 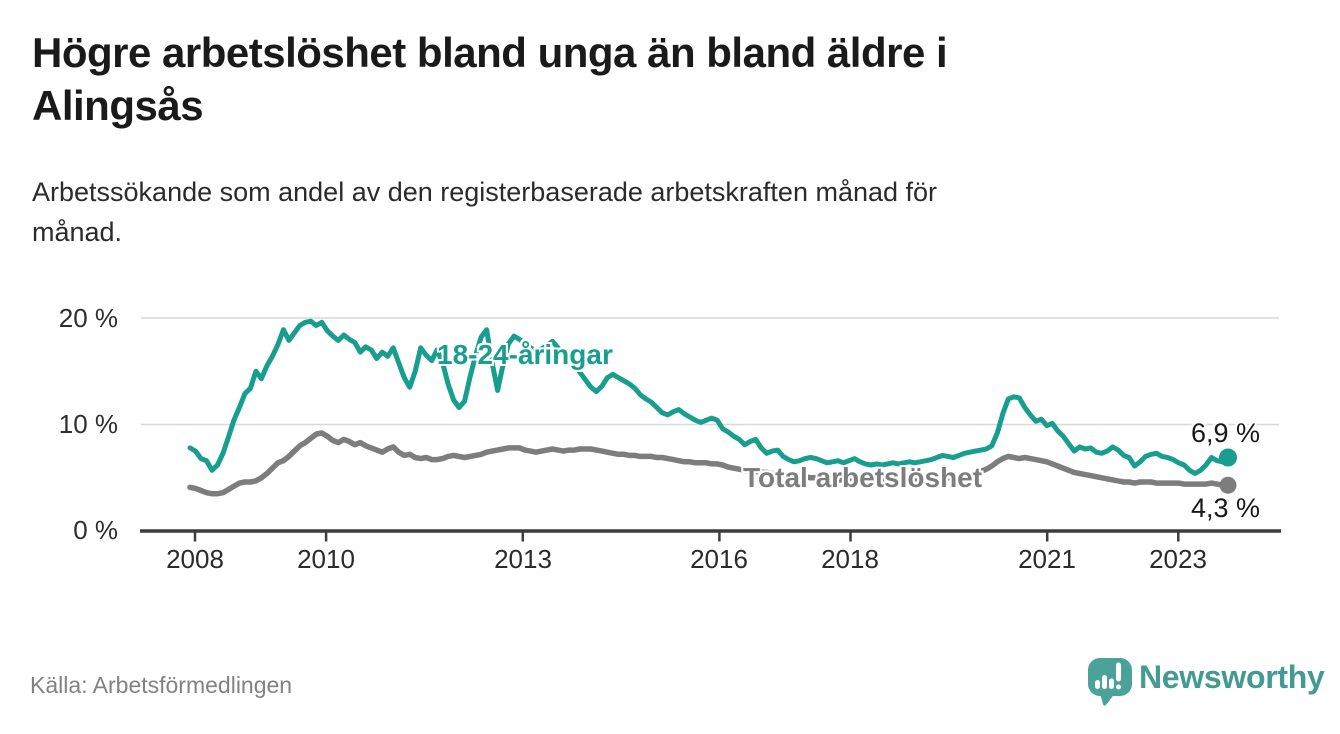 What do you see at coordinates (1108, 676) in the screenshot?
I see `logo-bar-chart-glyph` at bounding box center [1108, 676].